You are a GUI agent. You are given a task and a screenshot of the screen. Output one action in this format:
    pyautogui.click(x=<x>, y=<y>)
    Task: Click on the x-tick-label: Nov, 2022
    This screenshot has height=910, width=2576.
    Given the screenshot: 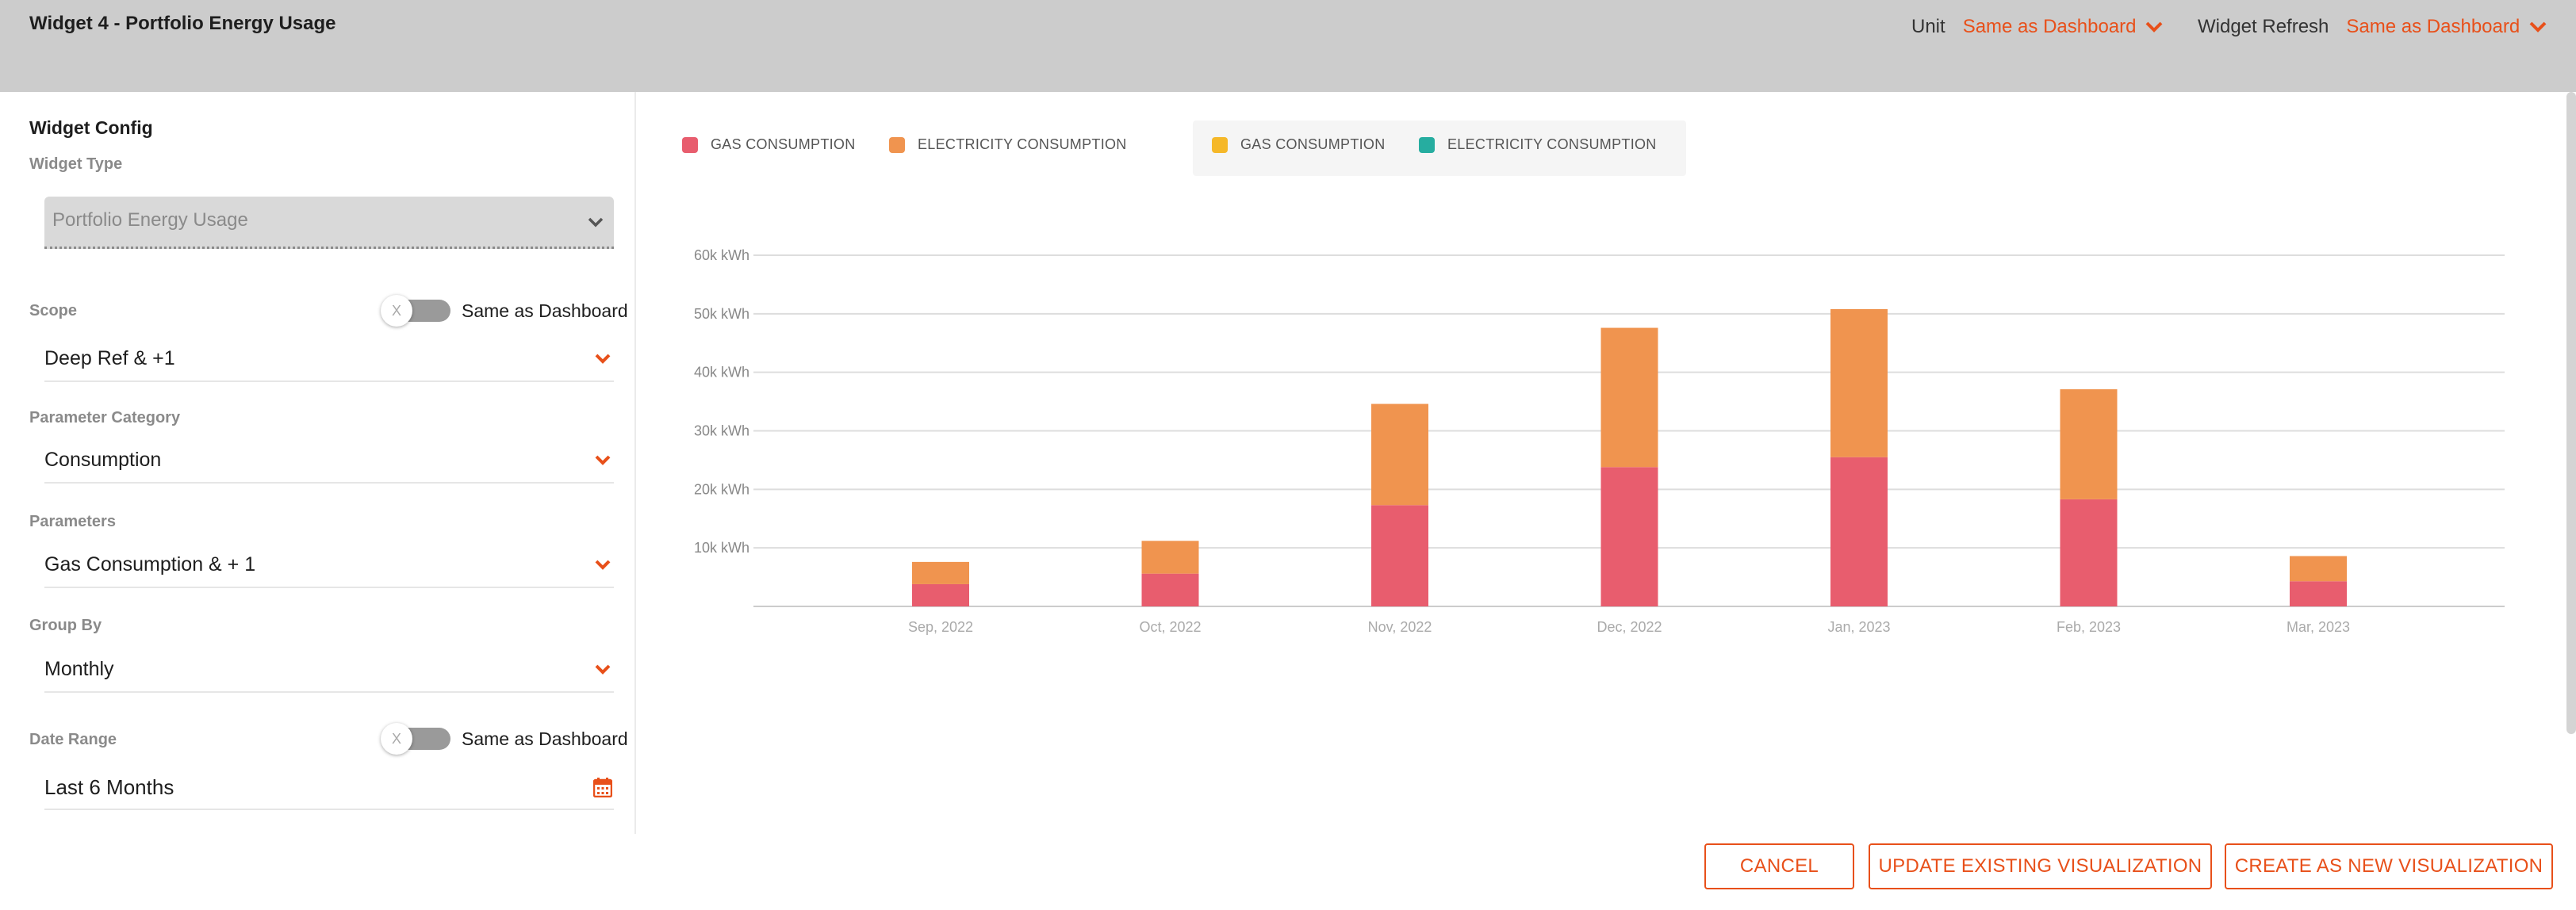 What is the action you would take?
    pyautogui.click(x=1400, y=627)
    